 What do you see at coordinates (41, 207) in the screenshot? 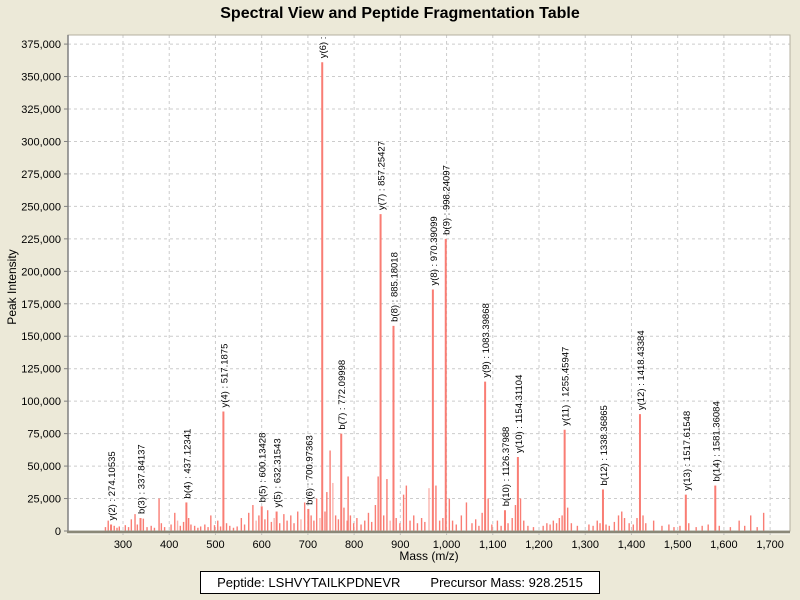
I see `y-tick-label: 250,000` at bounding box center [41, 207].